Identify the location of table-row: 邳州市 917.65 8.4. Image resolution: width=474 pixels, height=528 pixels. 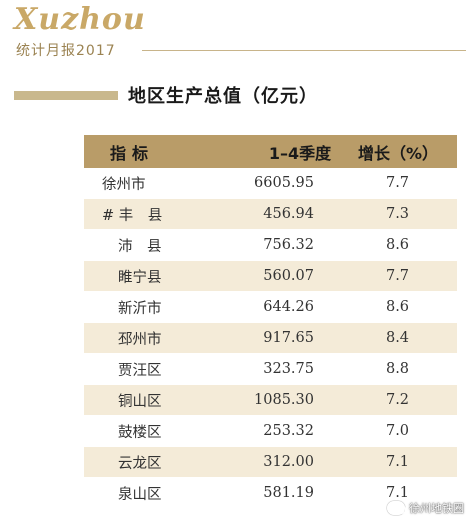
(270, 338).